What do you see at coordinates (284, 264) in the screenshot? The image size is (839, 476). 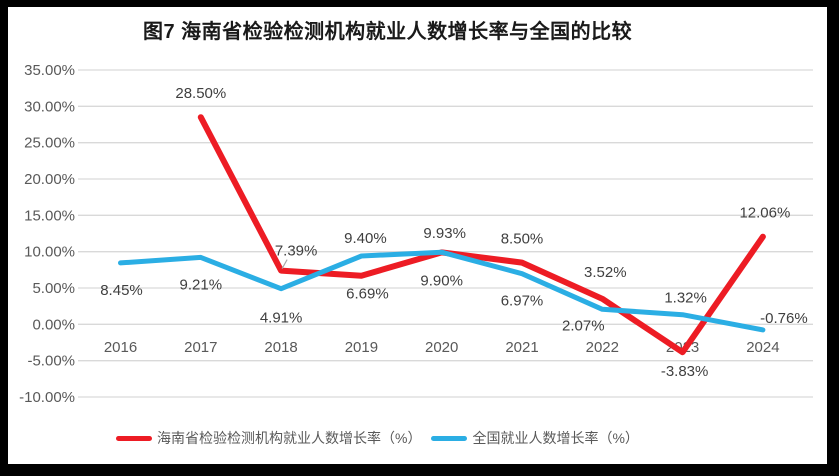 I see `data-label-callout-line` at bounding box center [284, 264].